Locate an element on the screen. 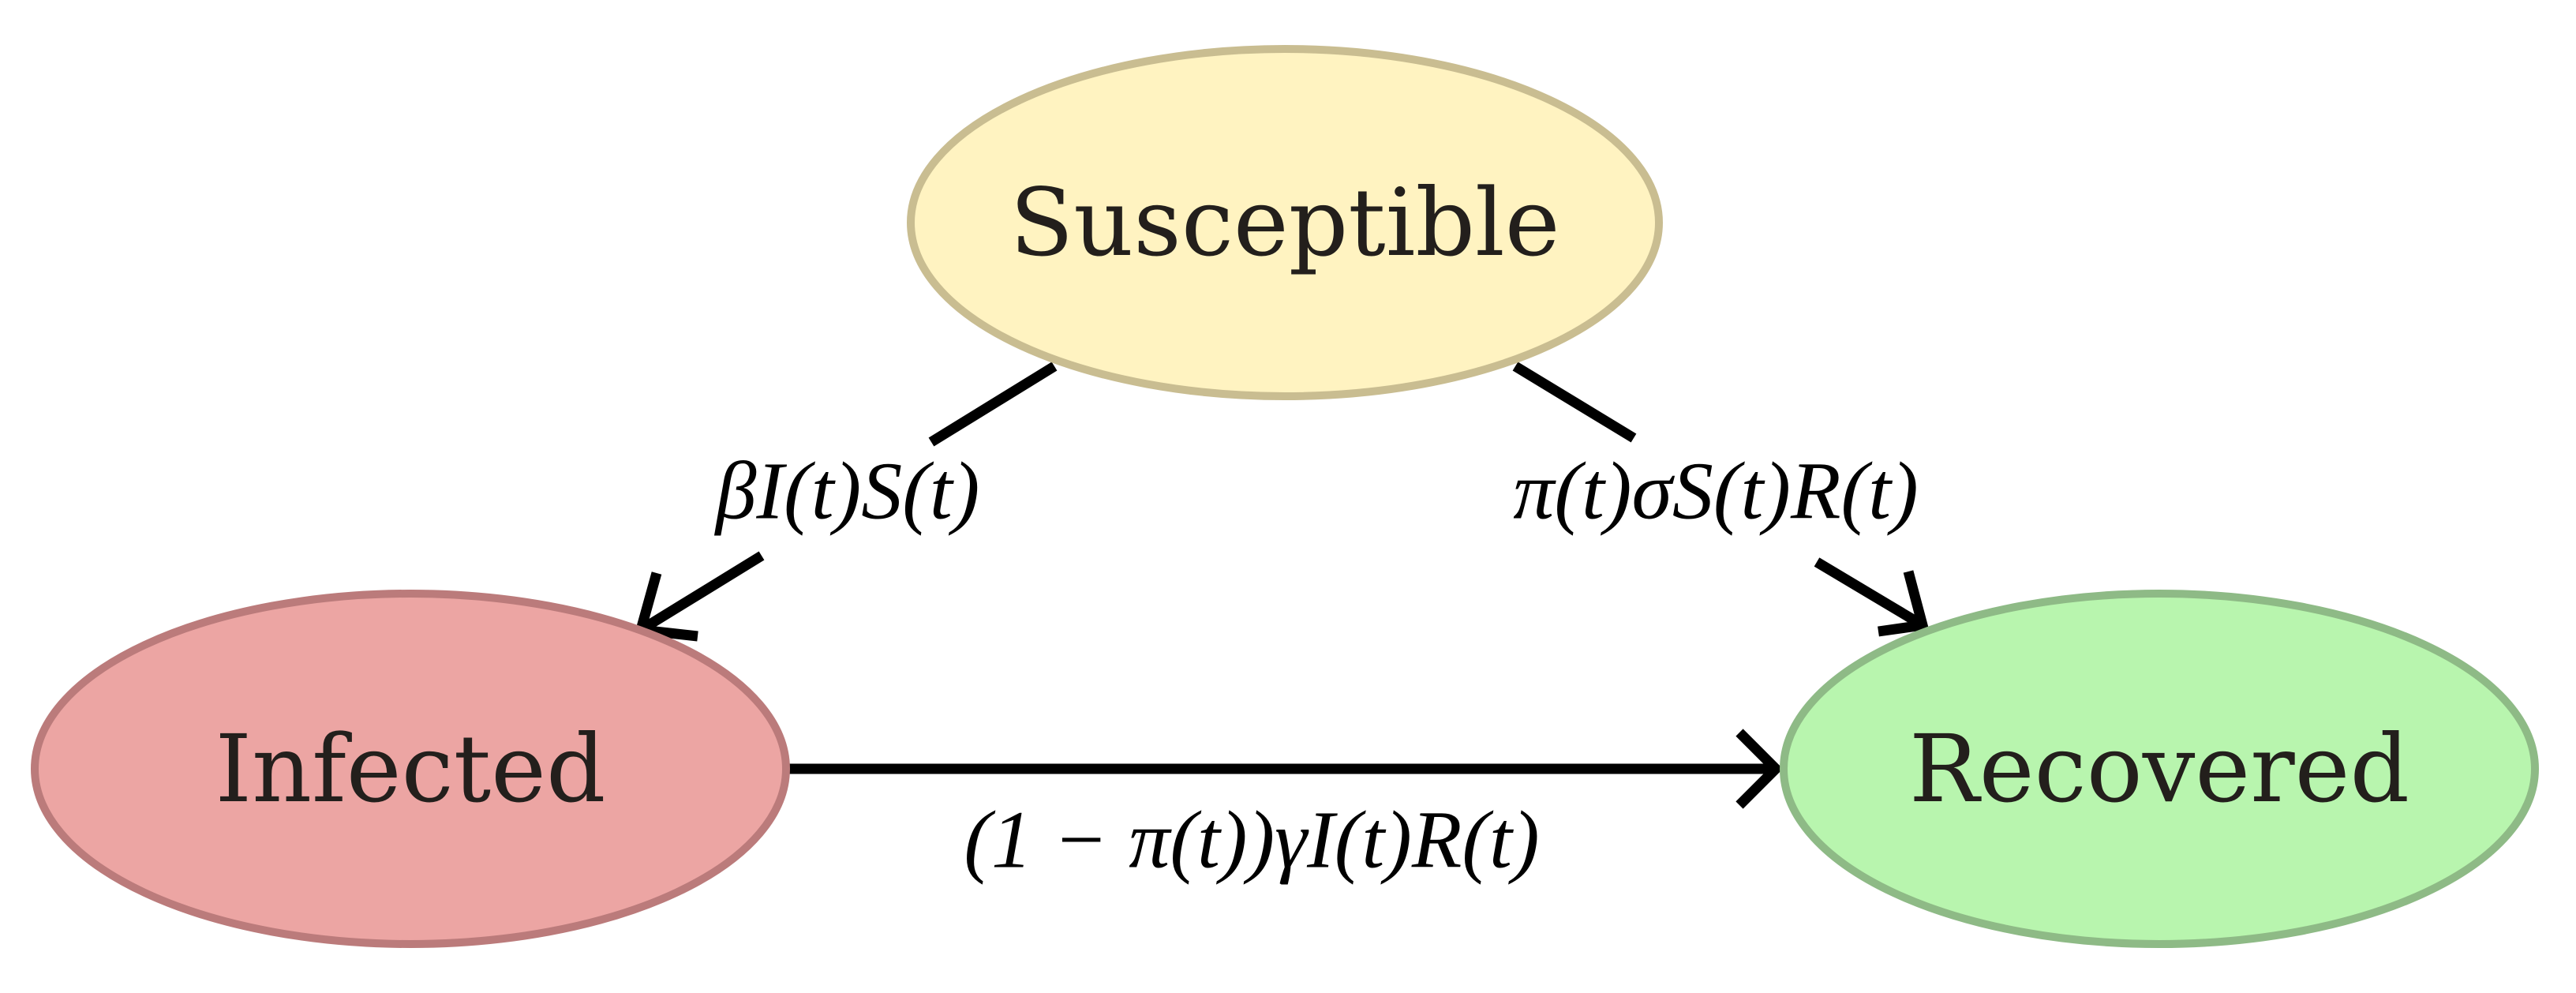 The height and width of the screenshot is (993, 2576). node-susceptible-label: Susceptible is located at coordinates (1284, 223).